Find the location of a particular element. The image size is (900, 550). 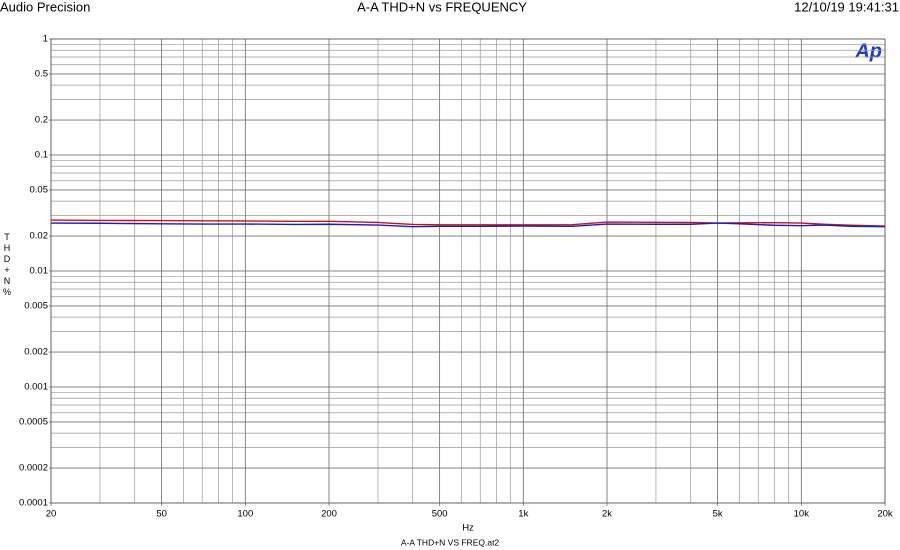

x-tick-label: 20k is located at coordinates (885, 514).